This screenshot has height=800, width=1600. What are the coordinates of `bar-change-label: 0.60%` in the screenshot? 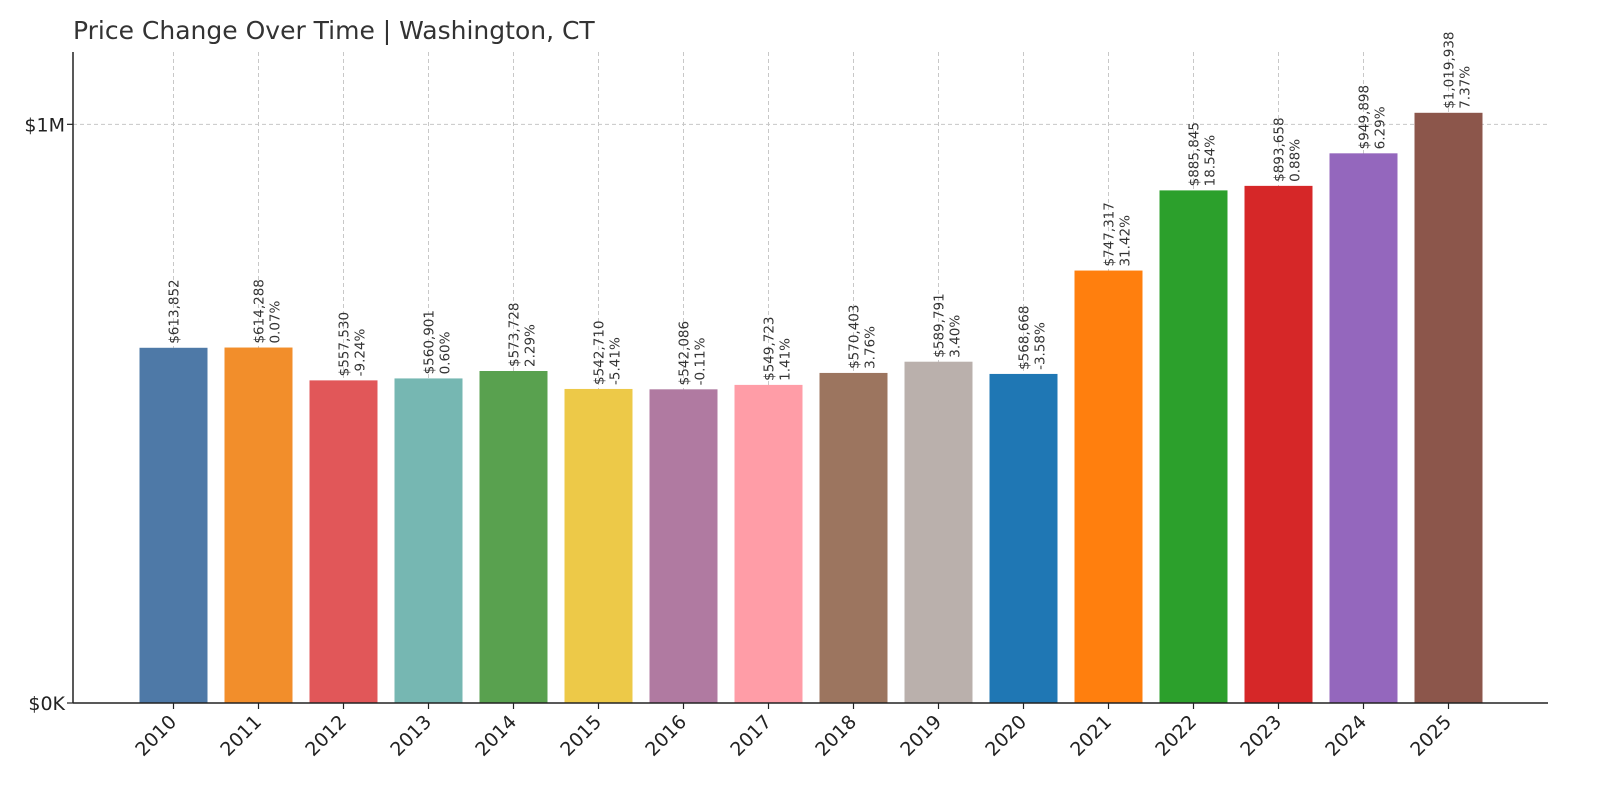 It's located at (446, 352).